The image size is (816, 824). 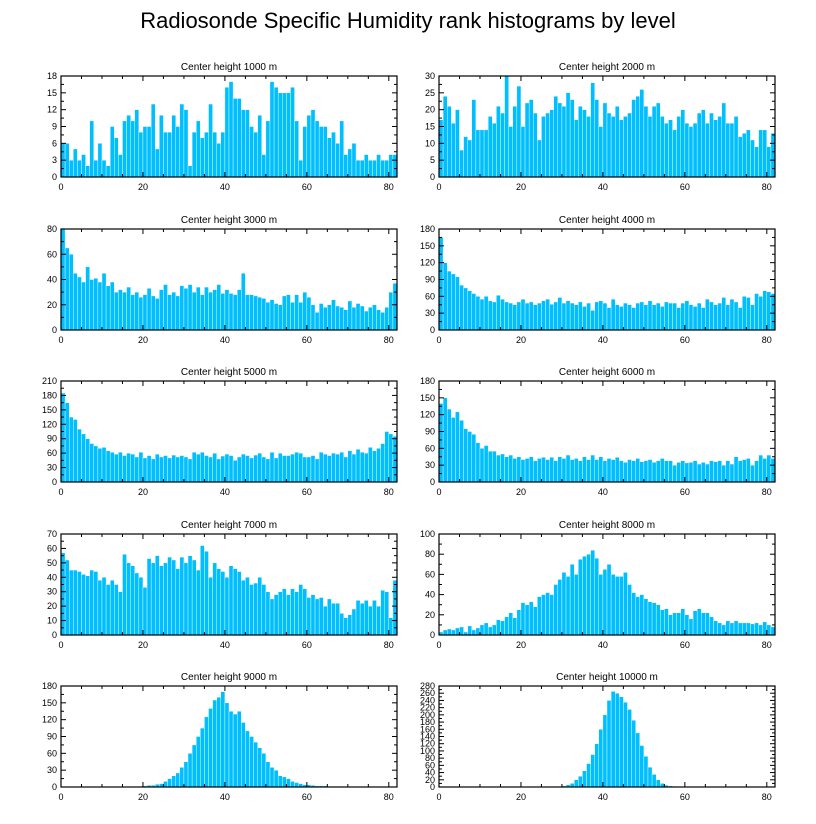 I want to click on y-tick-label: 90, so click(x=52, y=439).